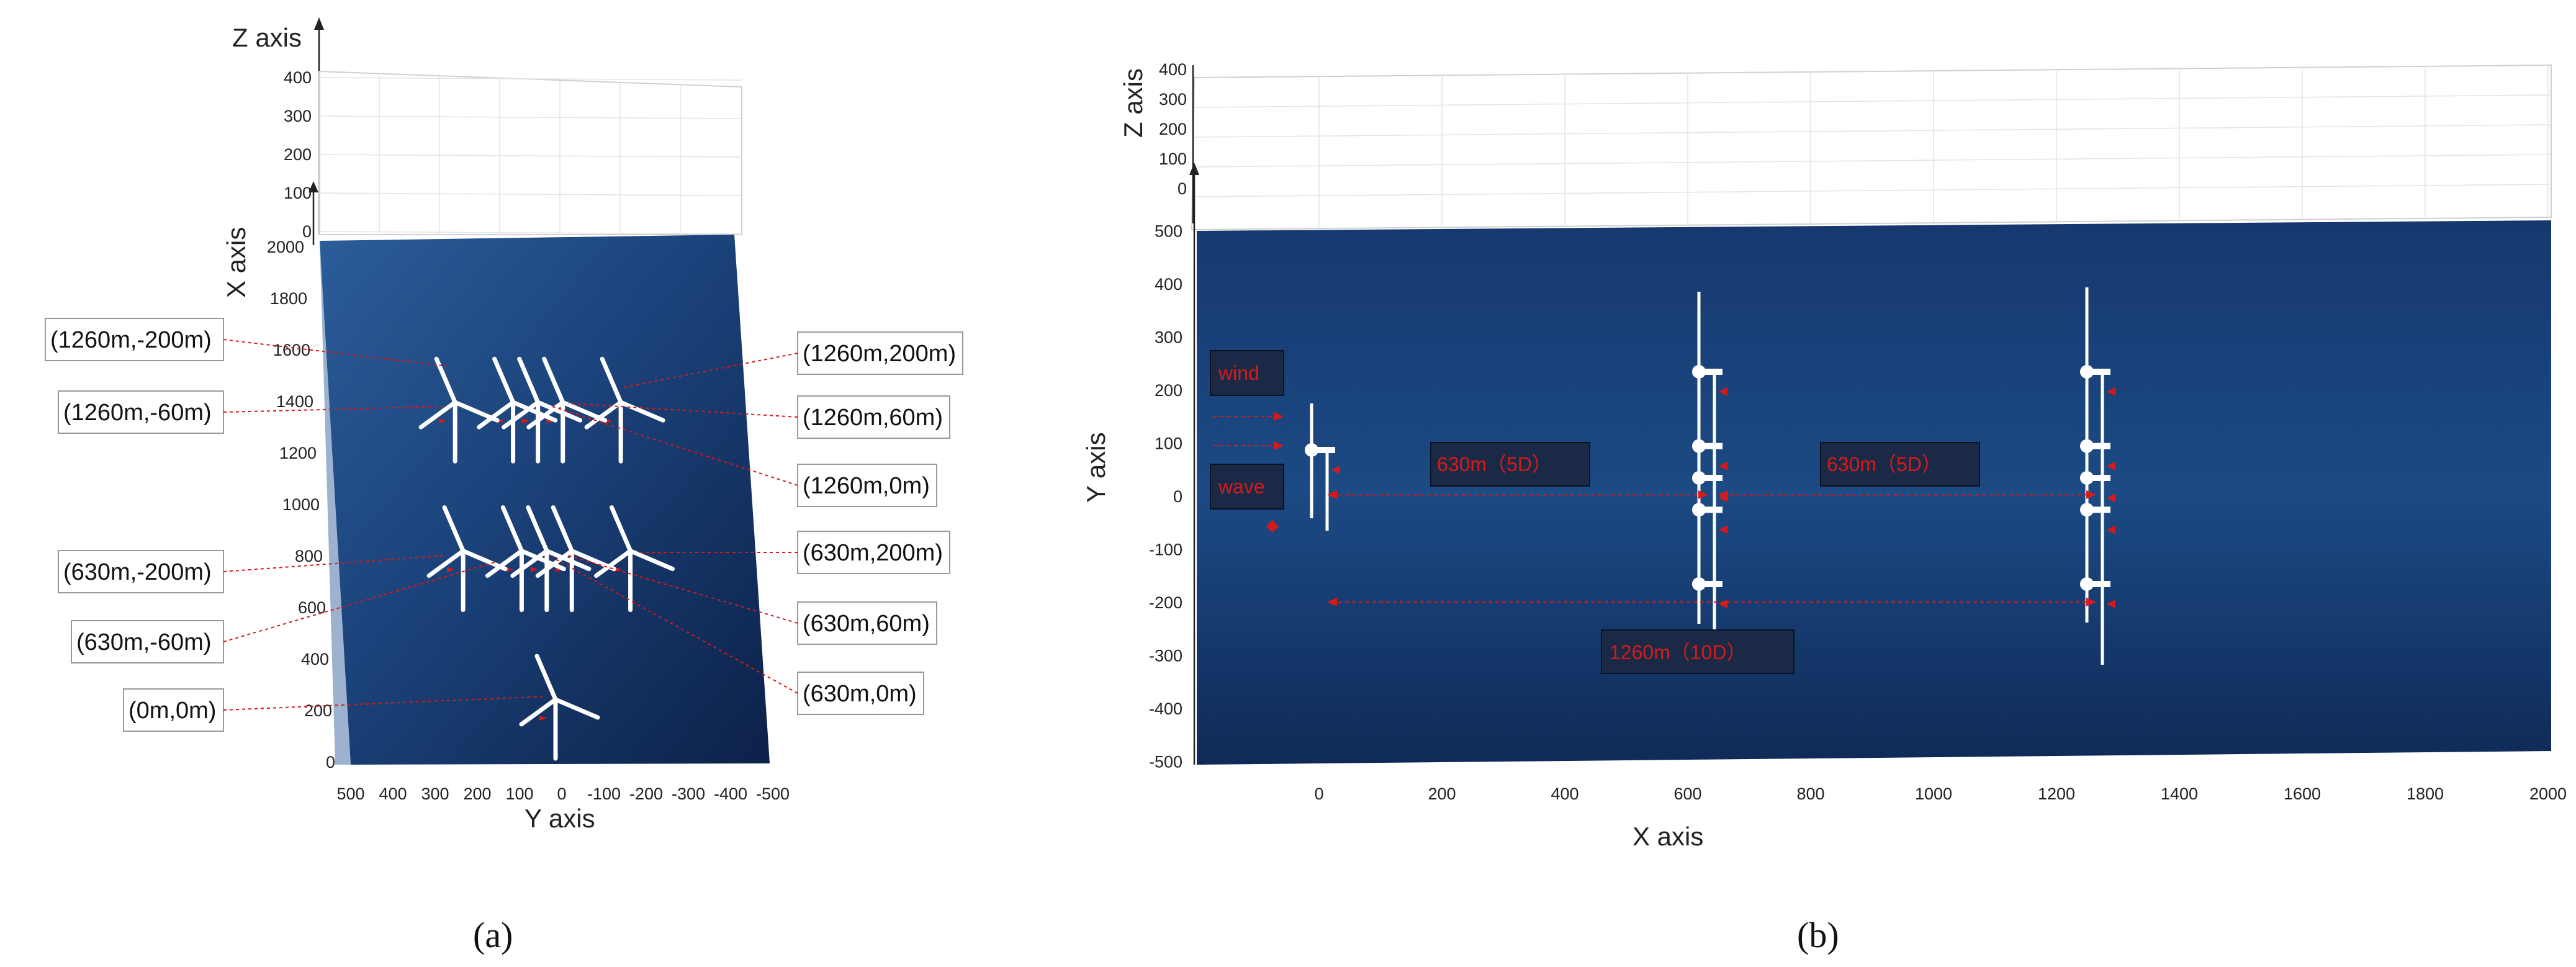 This screenshot has height=967, width=2576. Describe the element at coordinates (1168, 231) in the screenshot. I see `y-tick-label-b: 500` at that location.